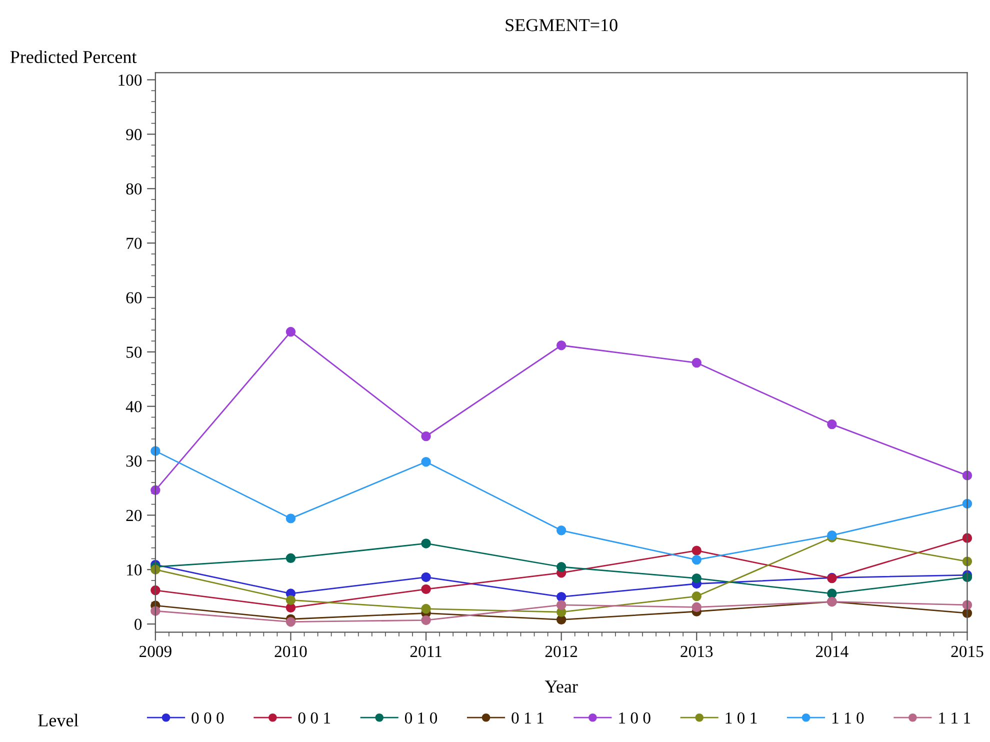  Describe the element at coordinates (421, 718) in the screenshot. I see `legend-label: 0 1 0` at that location.